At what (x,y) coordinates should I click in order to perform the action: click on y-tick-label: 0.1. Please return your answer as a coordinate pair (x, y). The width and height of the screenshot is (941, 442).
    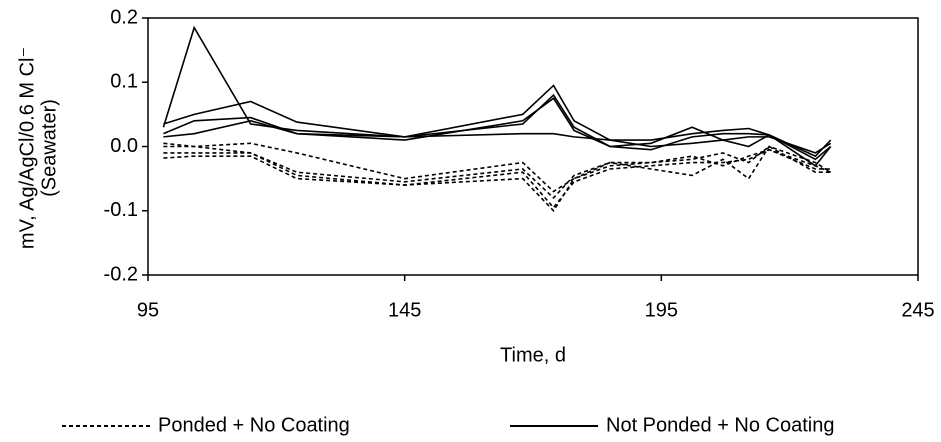
    Looking at the image, I should click on (124, 82).